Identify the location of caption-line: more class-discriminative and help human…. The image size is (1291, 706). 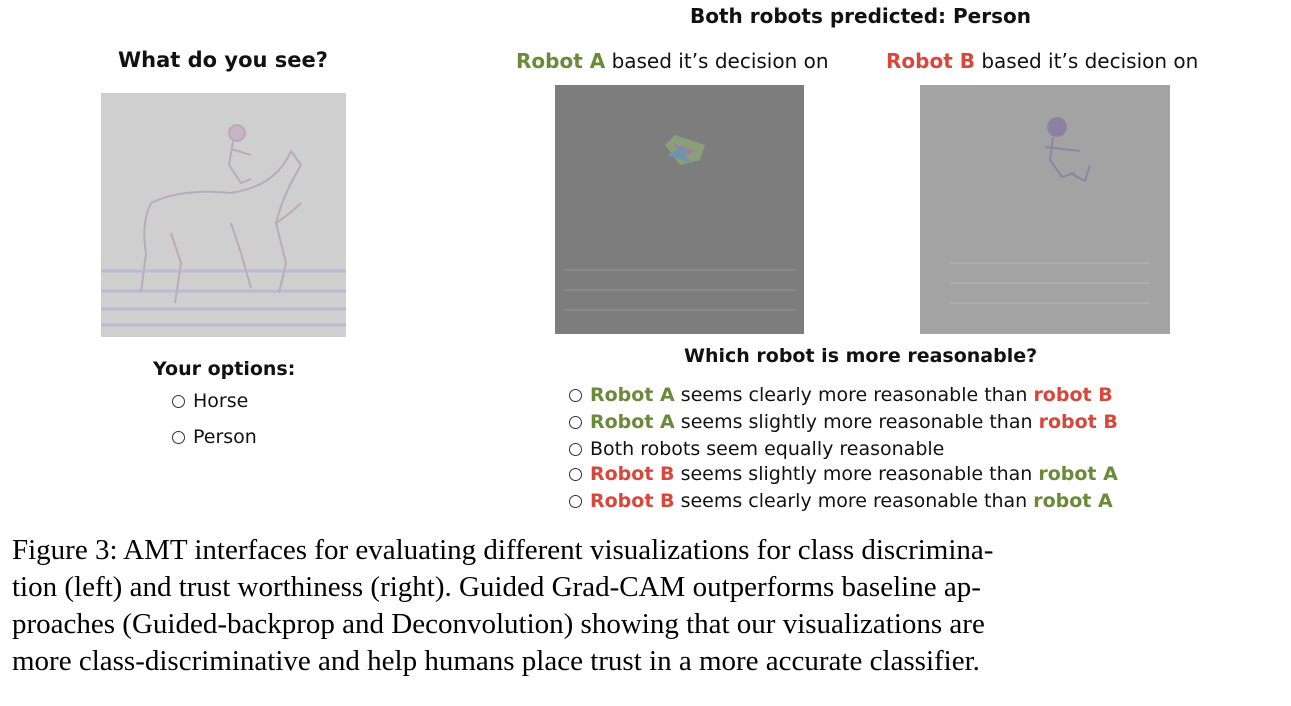
(496, 661).